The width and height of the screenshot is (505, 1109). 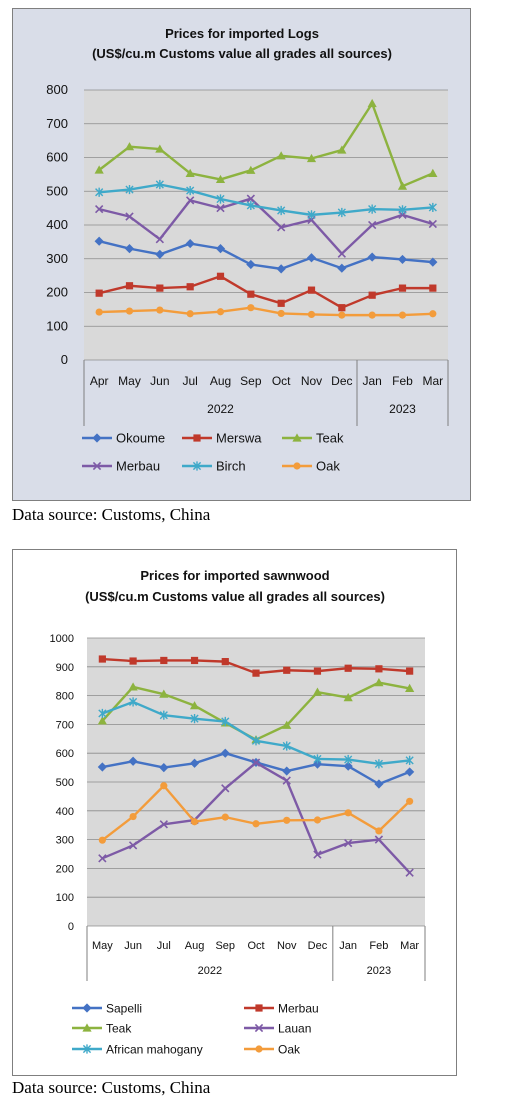 What do you see at coordinates (65, 697) in the screenshot?
I see `y-tick-label: 800` at bounding box center [65, 697].